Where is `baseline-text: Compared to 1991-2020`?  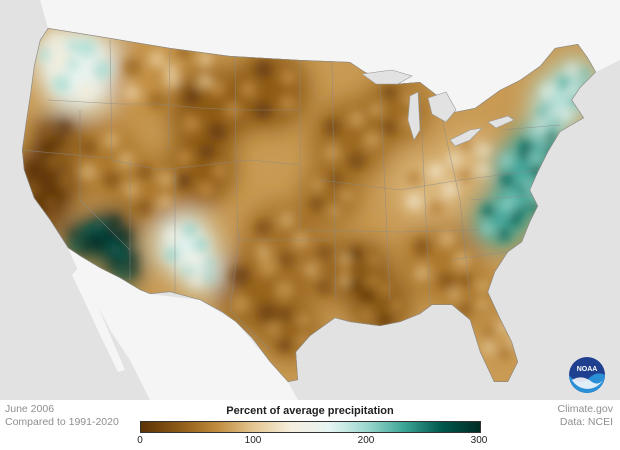
baseline-text: Compared to 1991-2020 is located at coordinates (62, 422).